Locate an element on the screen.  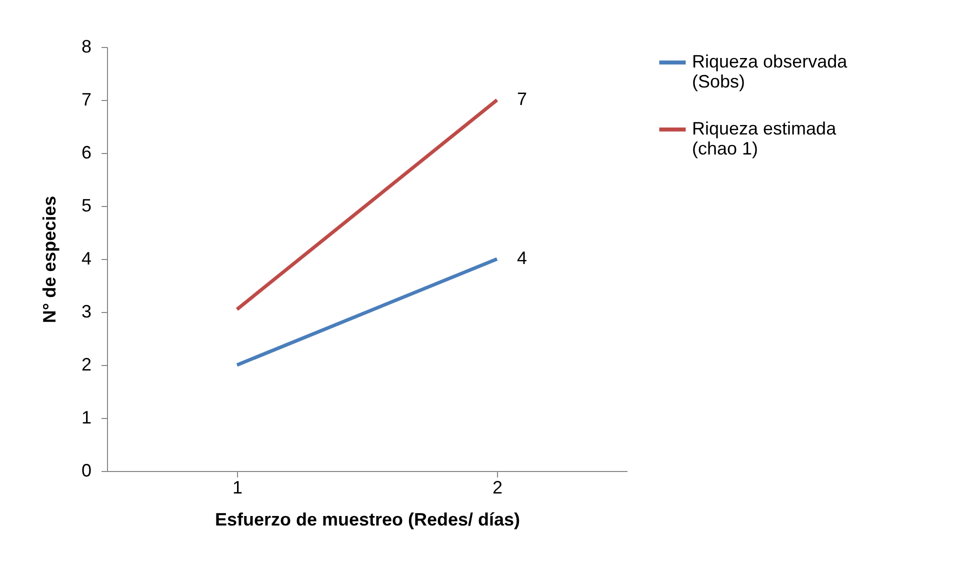
y-tick-label: 3 is located at coordinates (86, 312).